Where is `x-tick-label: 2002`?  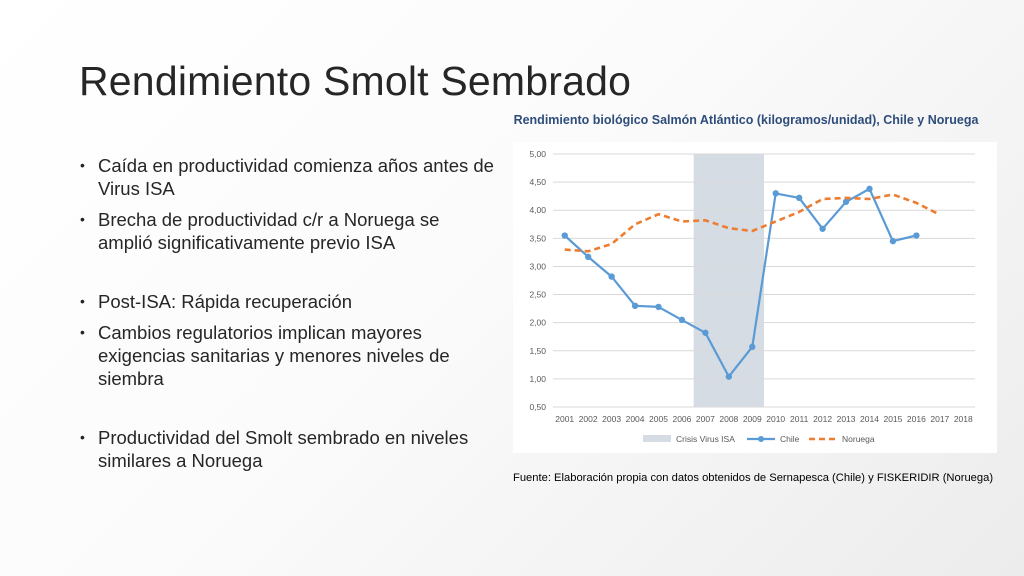
x-tick-label: 2002 is located at coordinates (588, 419).